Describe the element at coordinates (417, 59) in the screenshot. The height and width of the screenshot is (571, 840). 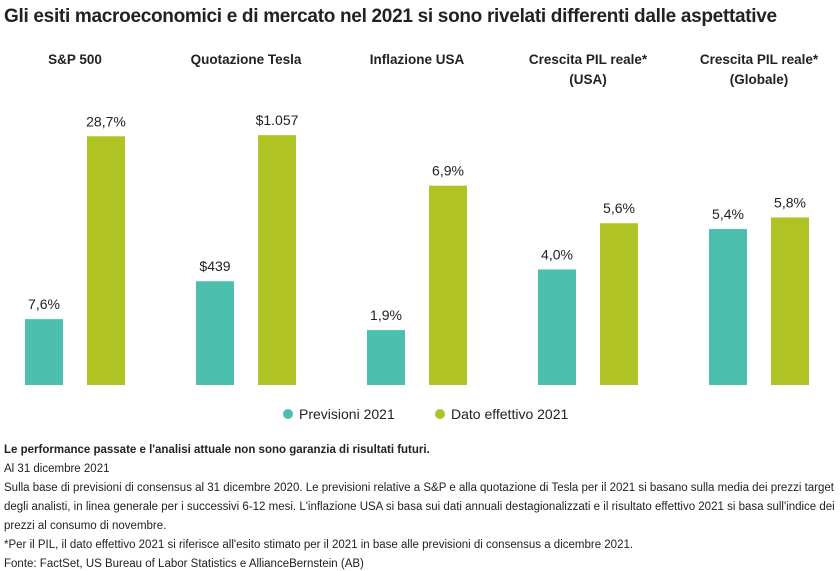
I see `panel-title: Inflazione USA` at that location.